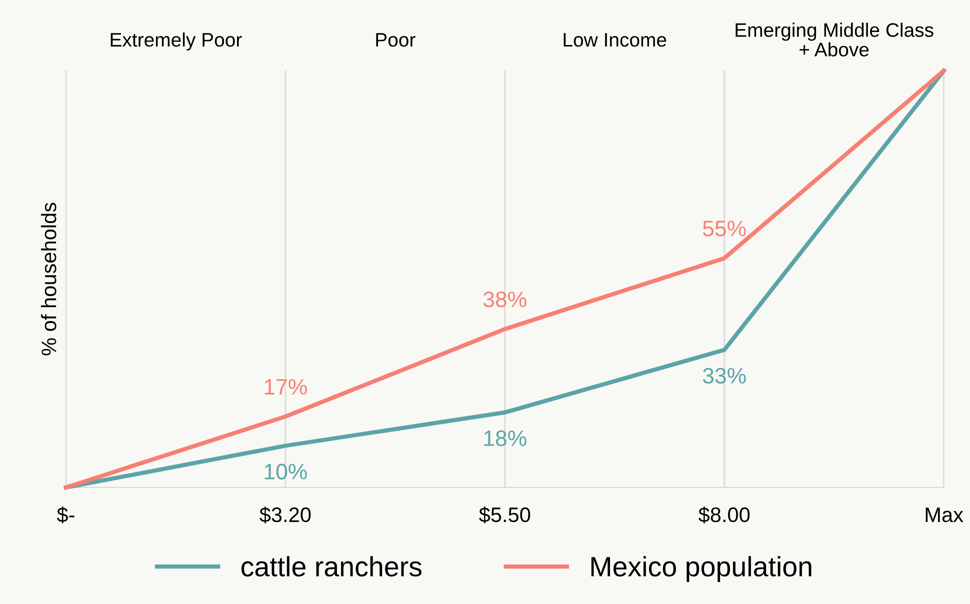  Describe the element at coordinates (945, 515) in the screenshot. I see `x-tick-label: Max` at that location.